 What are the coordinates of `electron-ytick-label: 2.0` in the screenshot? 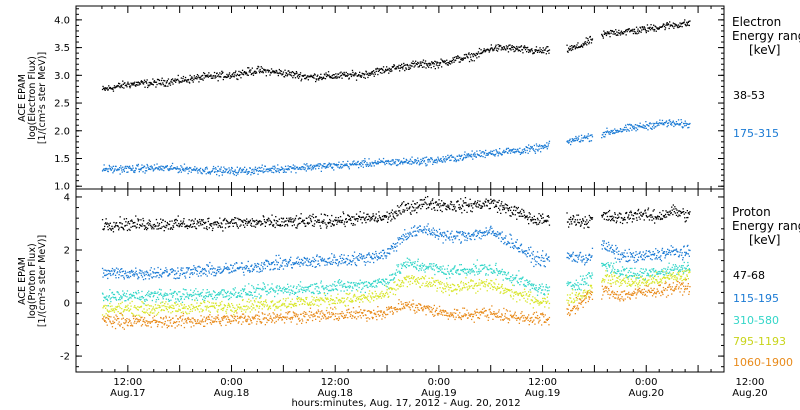 It's located at (62, 131).